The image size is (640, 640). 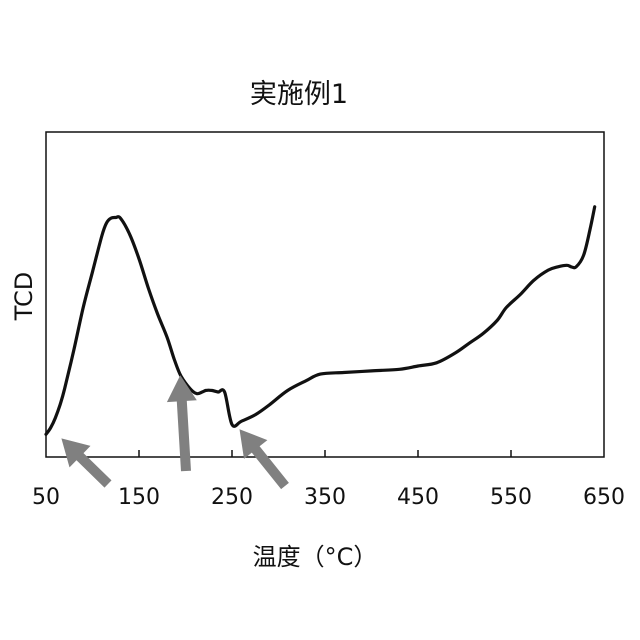 What do you see at coordinates (511, 497) in the screenshot?
I see `x-tick-label-550: 550` at bounding box center [511, 497].